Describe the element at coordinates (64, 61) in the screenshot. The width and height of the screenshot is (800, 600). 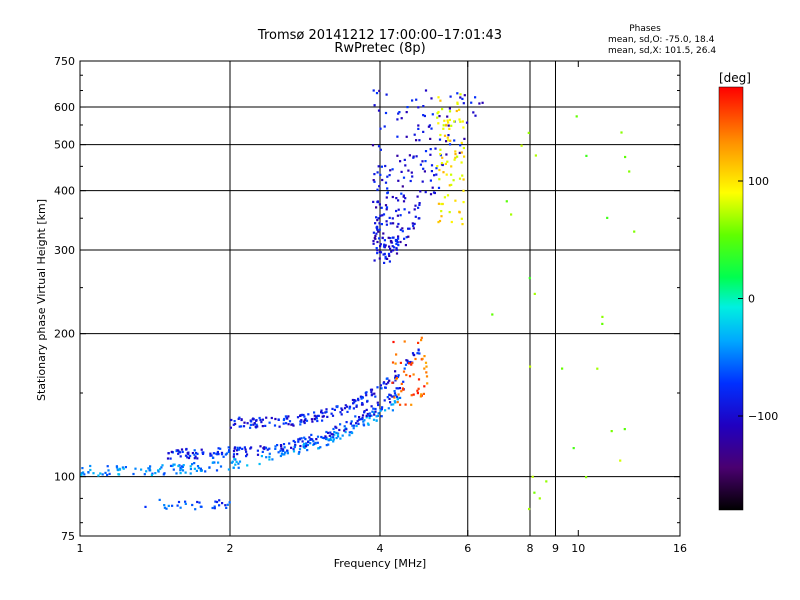
I see `y-tick-label: 750` at that location.